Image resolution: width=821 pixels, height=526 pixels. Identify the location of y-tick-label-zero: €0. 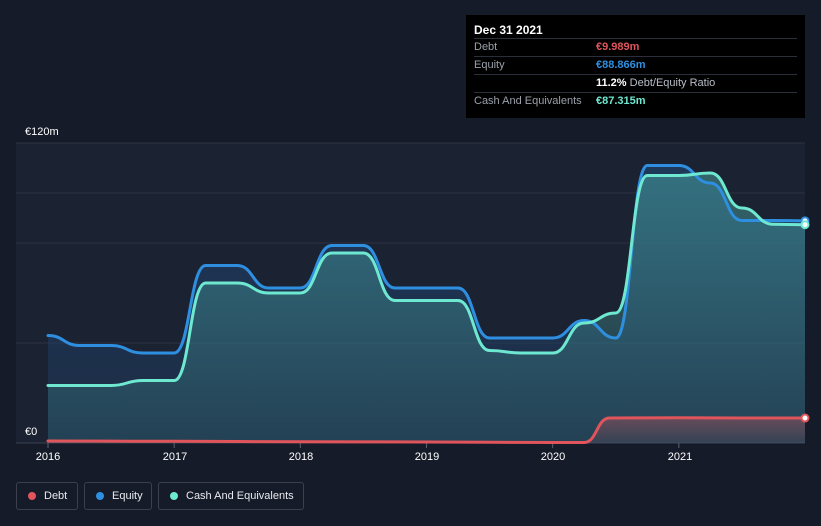
(31, 432).